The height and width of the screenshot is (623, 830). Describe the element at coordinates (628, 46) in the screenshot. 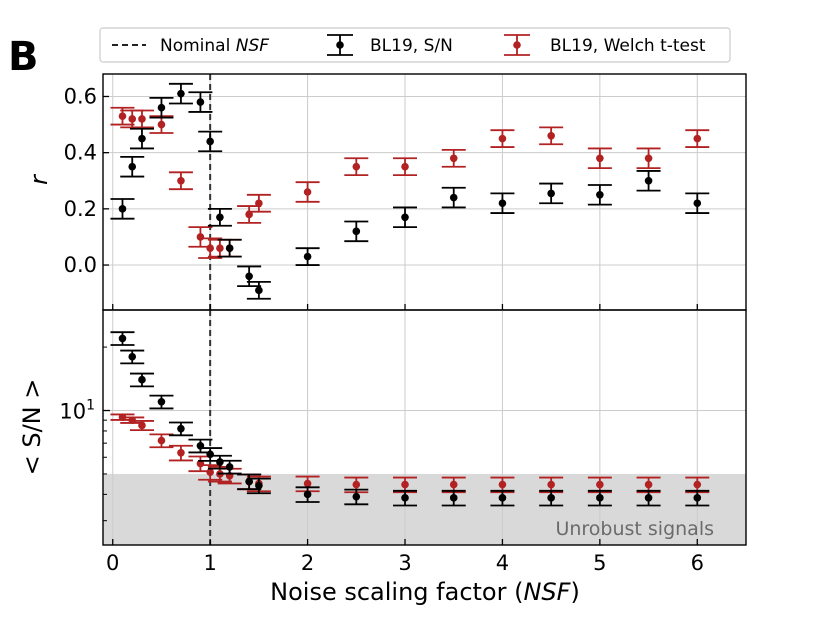

I see `legend-welch-label: BL19, Welch t-test` at that location.